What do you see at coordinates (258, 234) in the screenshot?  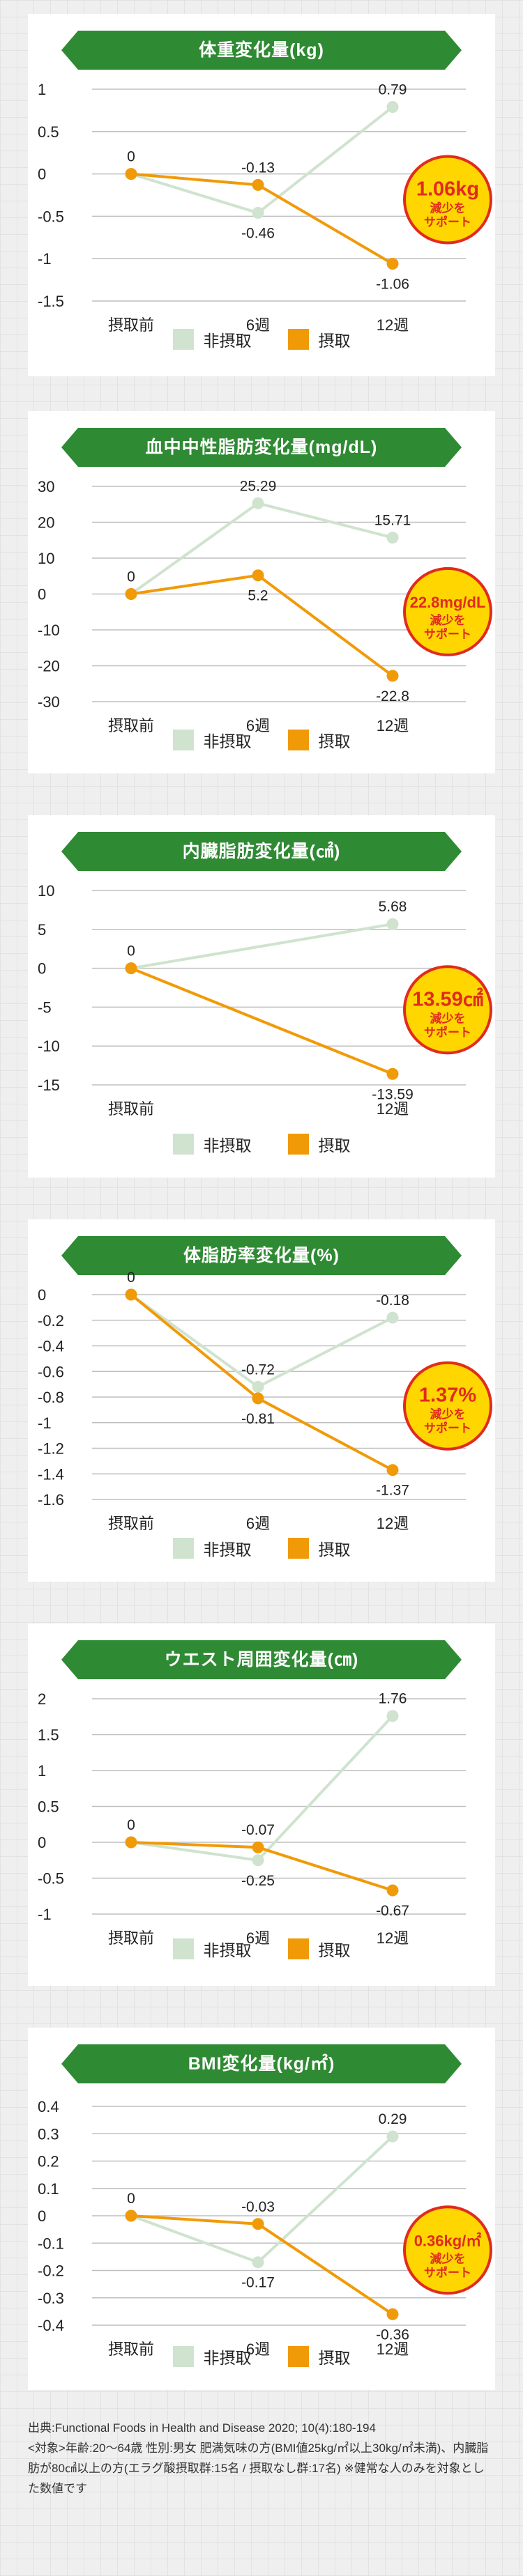 I see `non-intake-data-label: -0.46` at bounding box center [258, 234].